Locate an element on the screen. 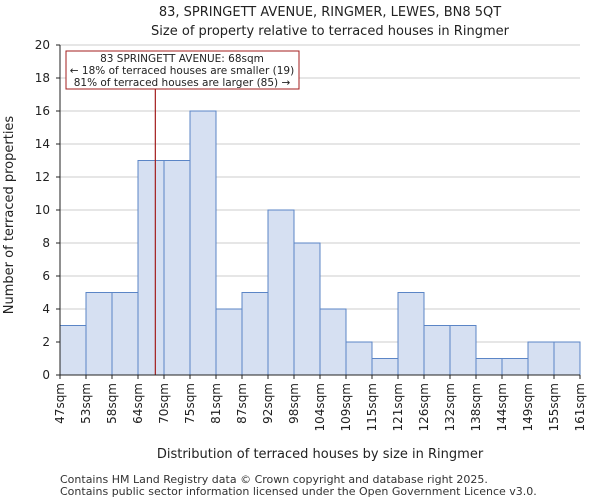  bar-64sqm is located at coordinates (151, 268).